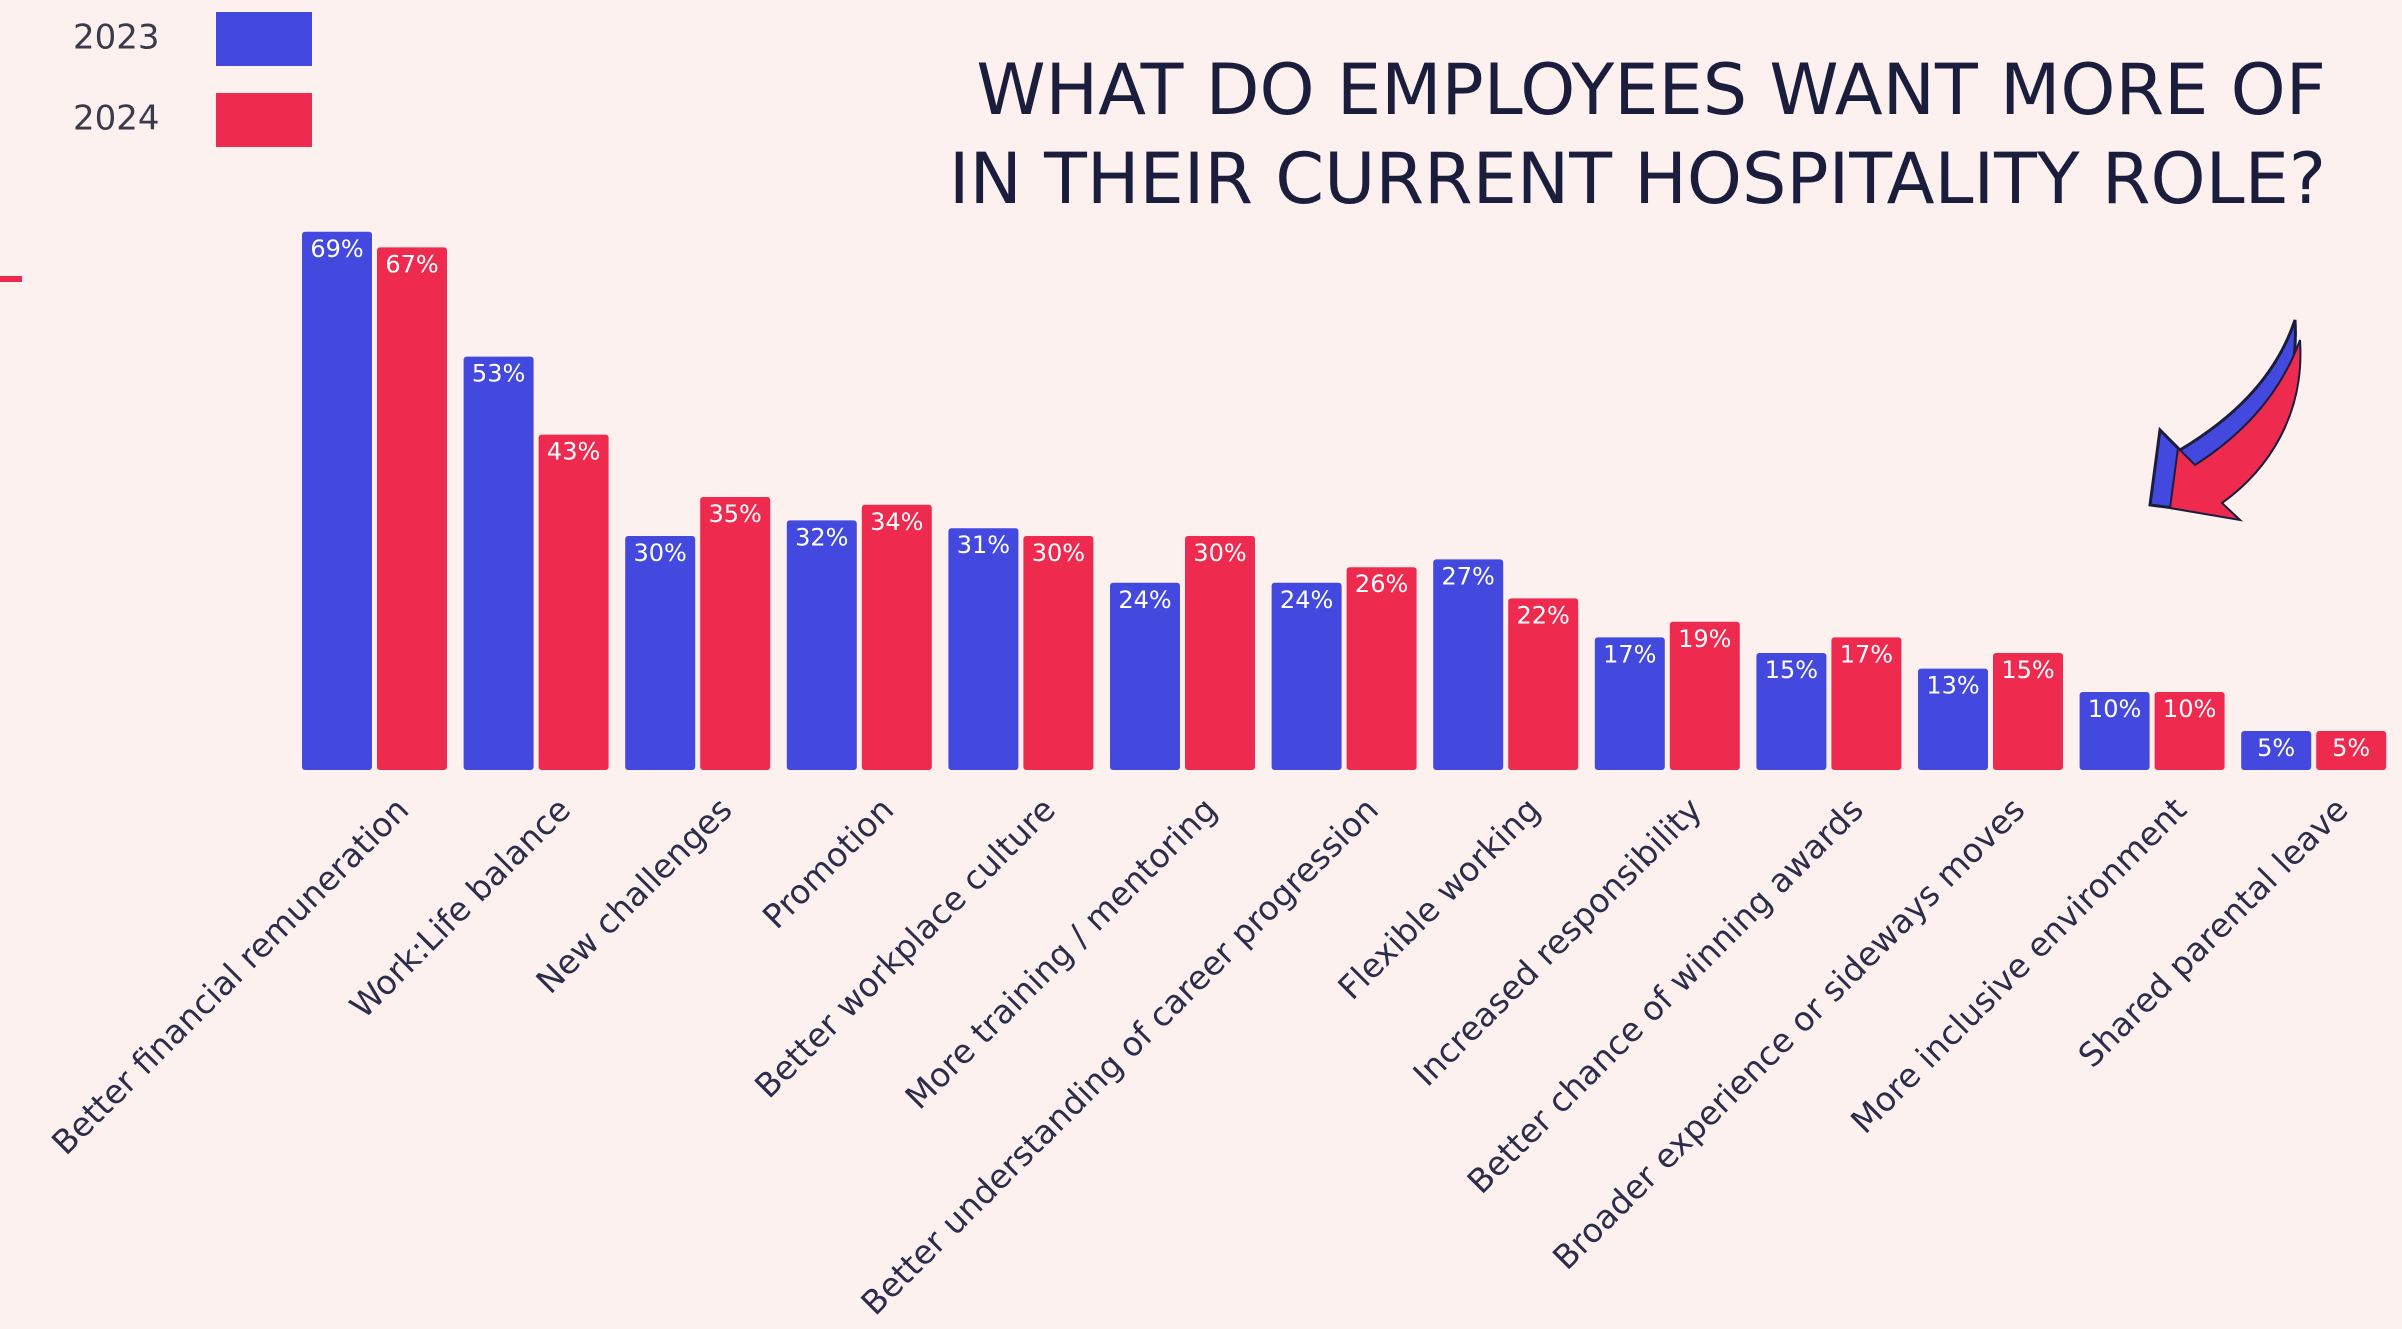 This screenshot has width=2402, height=1329. I want to click on value-label: 31%, so click(983, 545).